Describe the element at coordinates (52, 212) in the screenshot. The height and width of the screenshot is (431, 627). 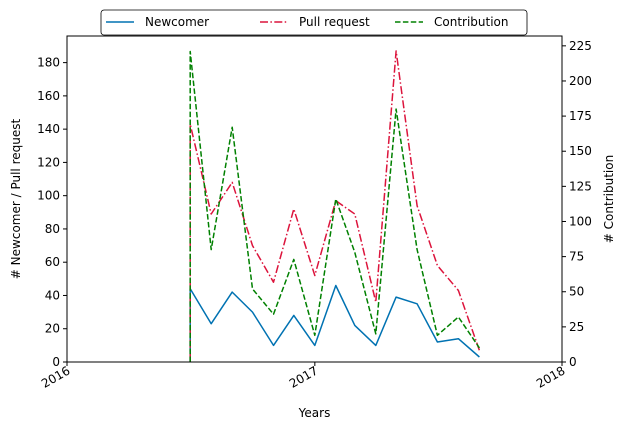
I see `y-axis-left: 0 20 40 60 80 100 120 140 160 180` at that location.